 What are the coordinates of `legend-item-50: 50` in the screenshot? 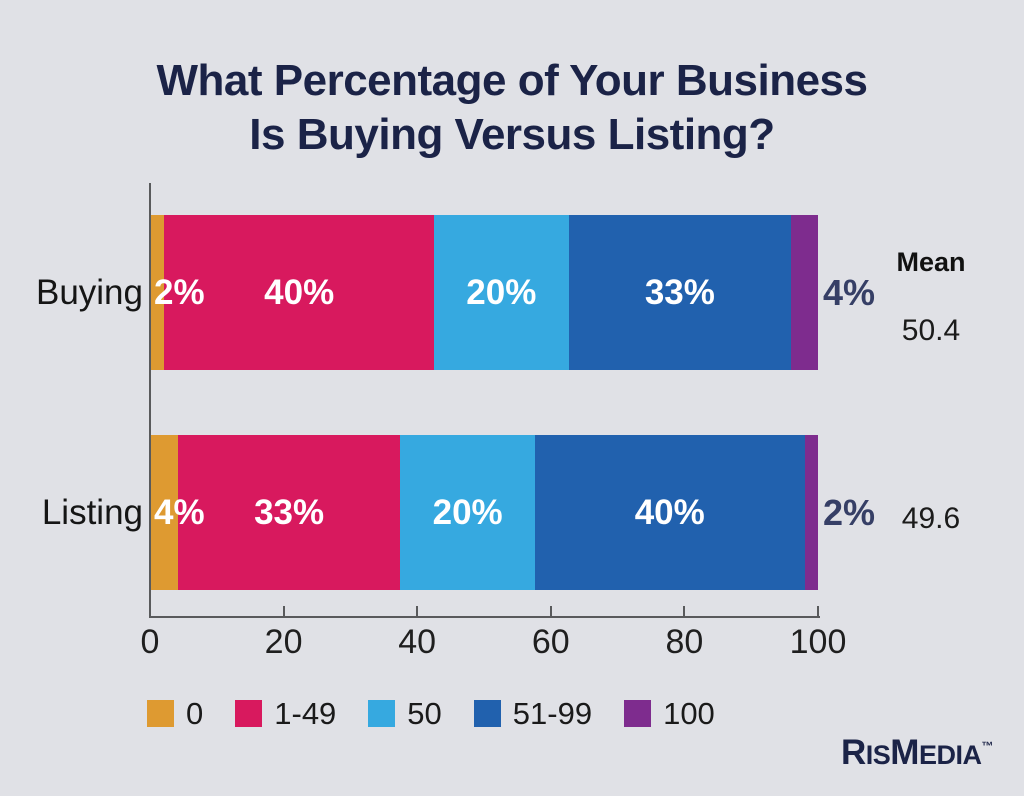 It's located at (405, 713).